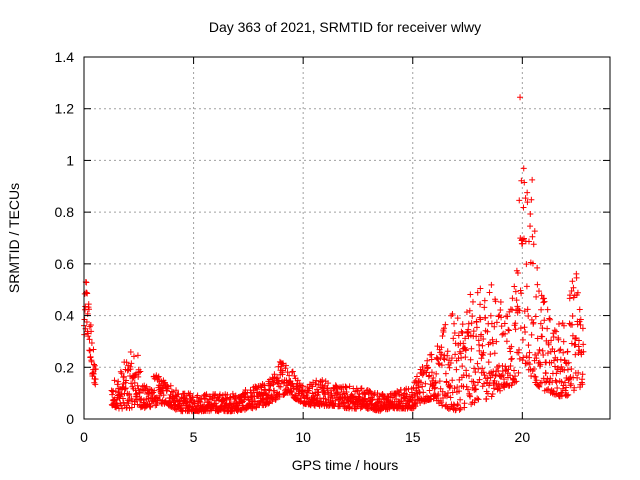  What do you see at coordinates (70, 419) in the screenshot?
I see `y-tick-label: 0` at bounding box center [70, 419].